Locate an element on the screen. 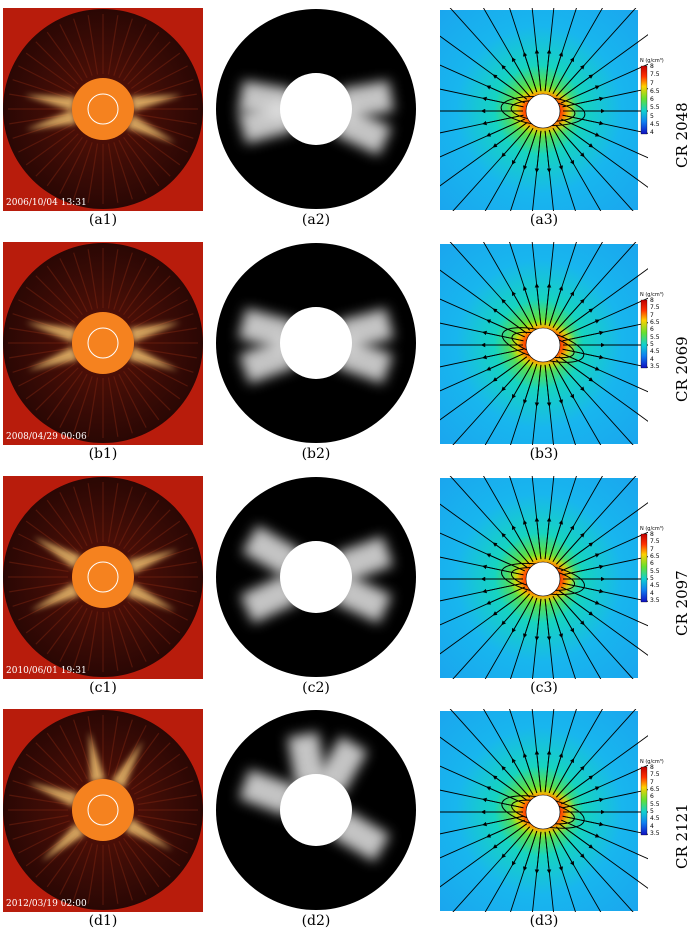 This screenshot has height=929, width=700. coronagraph-image-c1 is located at coordinates (103, 577).